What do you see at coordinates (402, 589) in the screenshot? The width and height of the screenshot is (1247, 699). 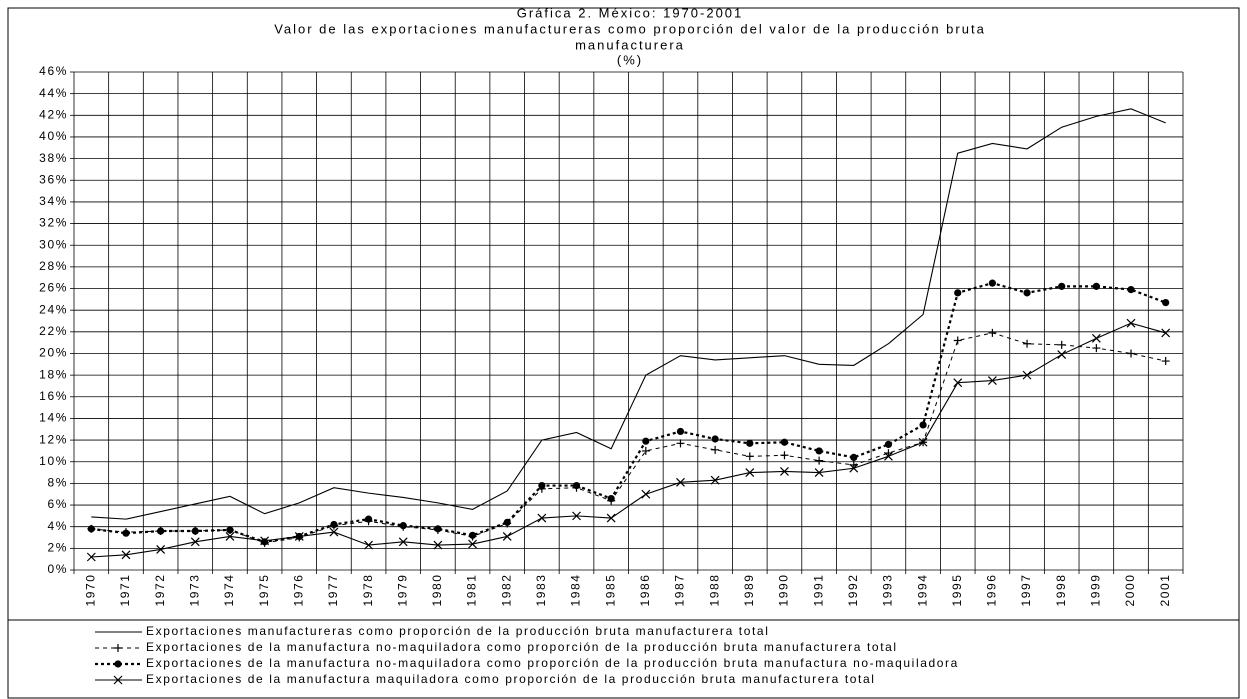 I see `x-tick-label: 1979` at bounding box center [402, 589].